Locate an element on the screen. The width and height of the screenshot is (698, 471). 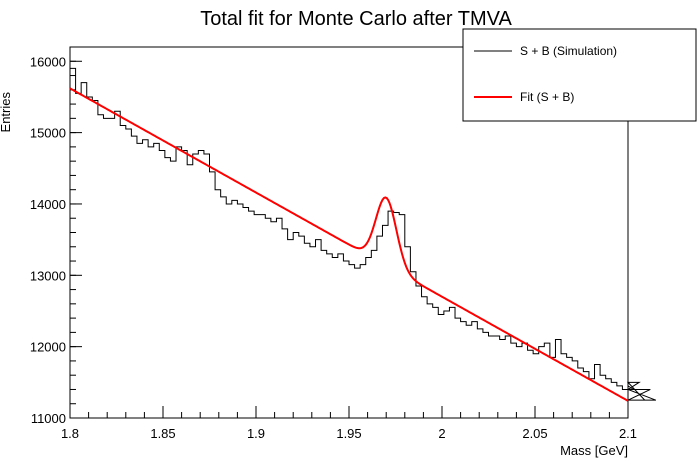
x-tick-label: 1.95 is located at coordinates (348, 433).